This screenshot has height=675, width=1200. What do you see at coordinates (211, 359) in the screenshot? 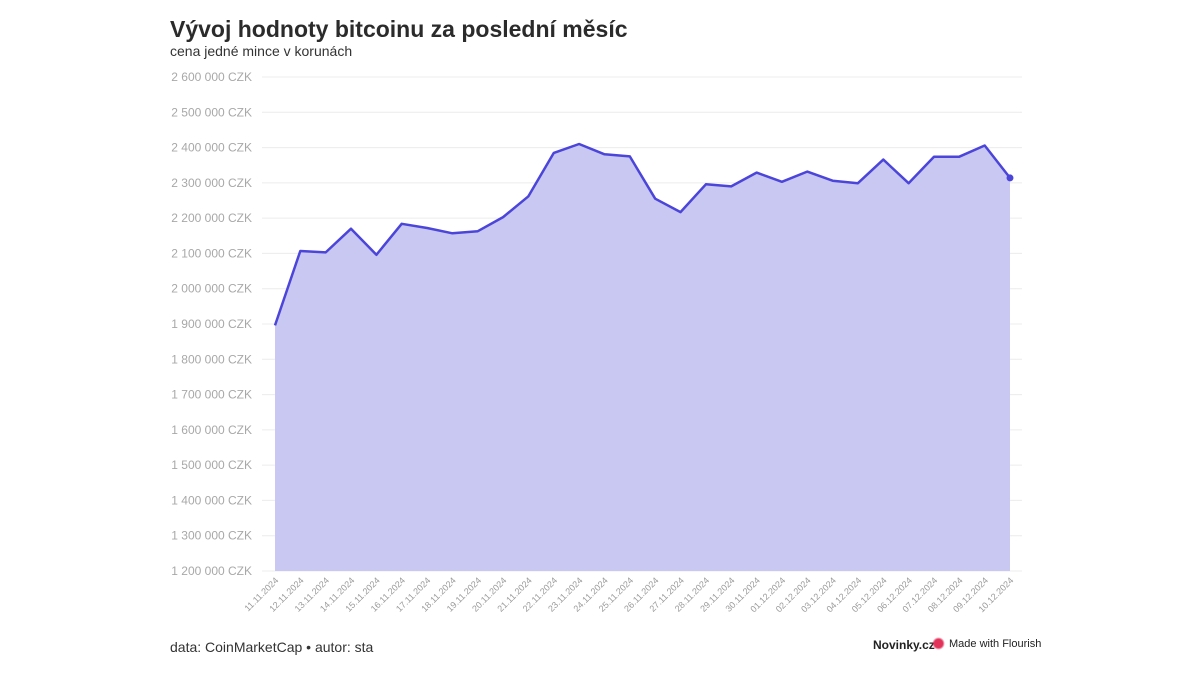
I see `y-tick-label: 1 800 000 CZK` at bounding box center [211, 359].